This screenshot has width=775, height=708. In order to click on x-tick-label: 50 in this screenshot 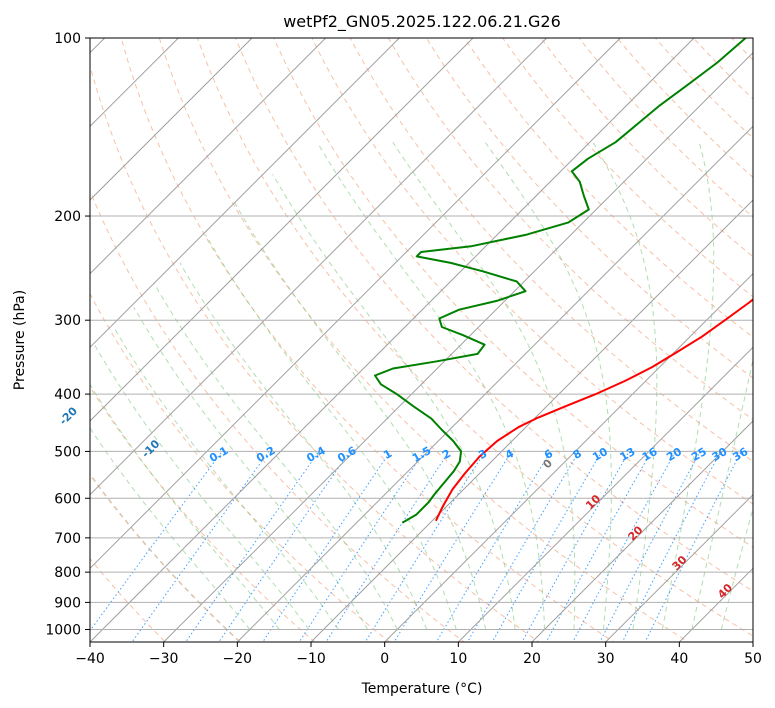, I will do `click(753, 659)`.